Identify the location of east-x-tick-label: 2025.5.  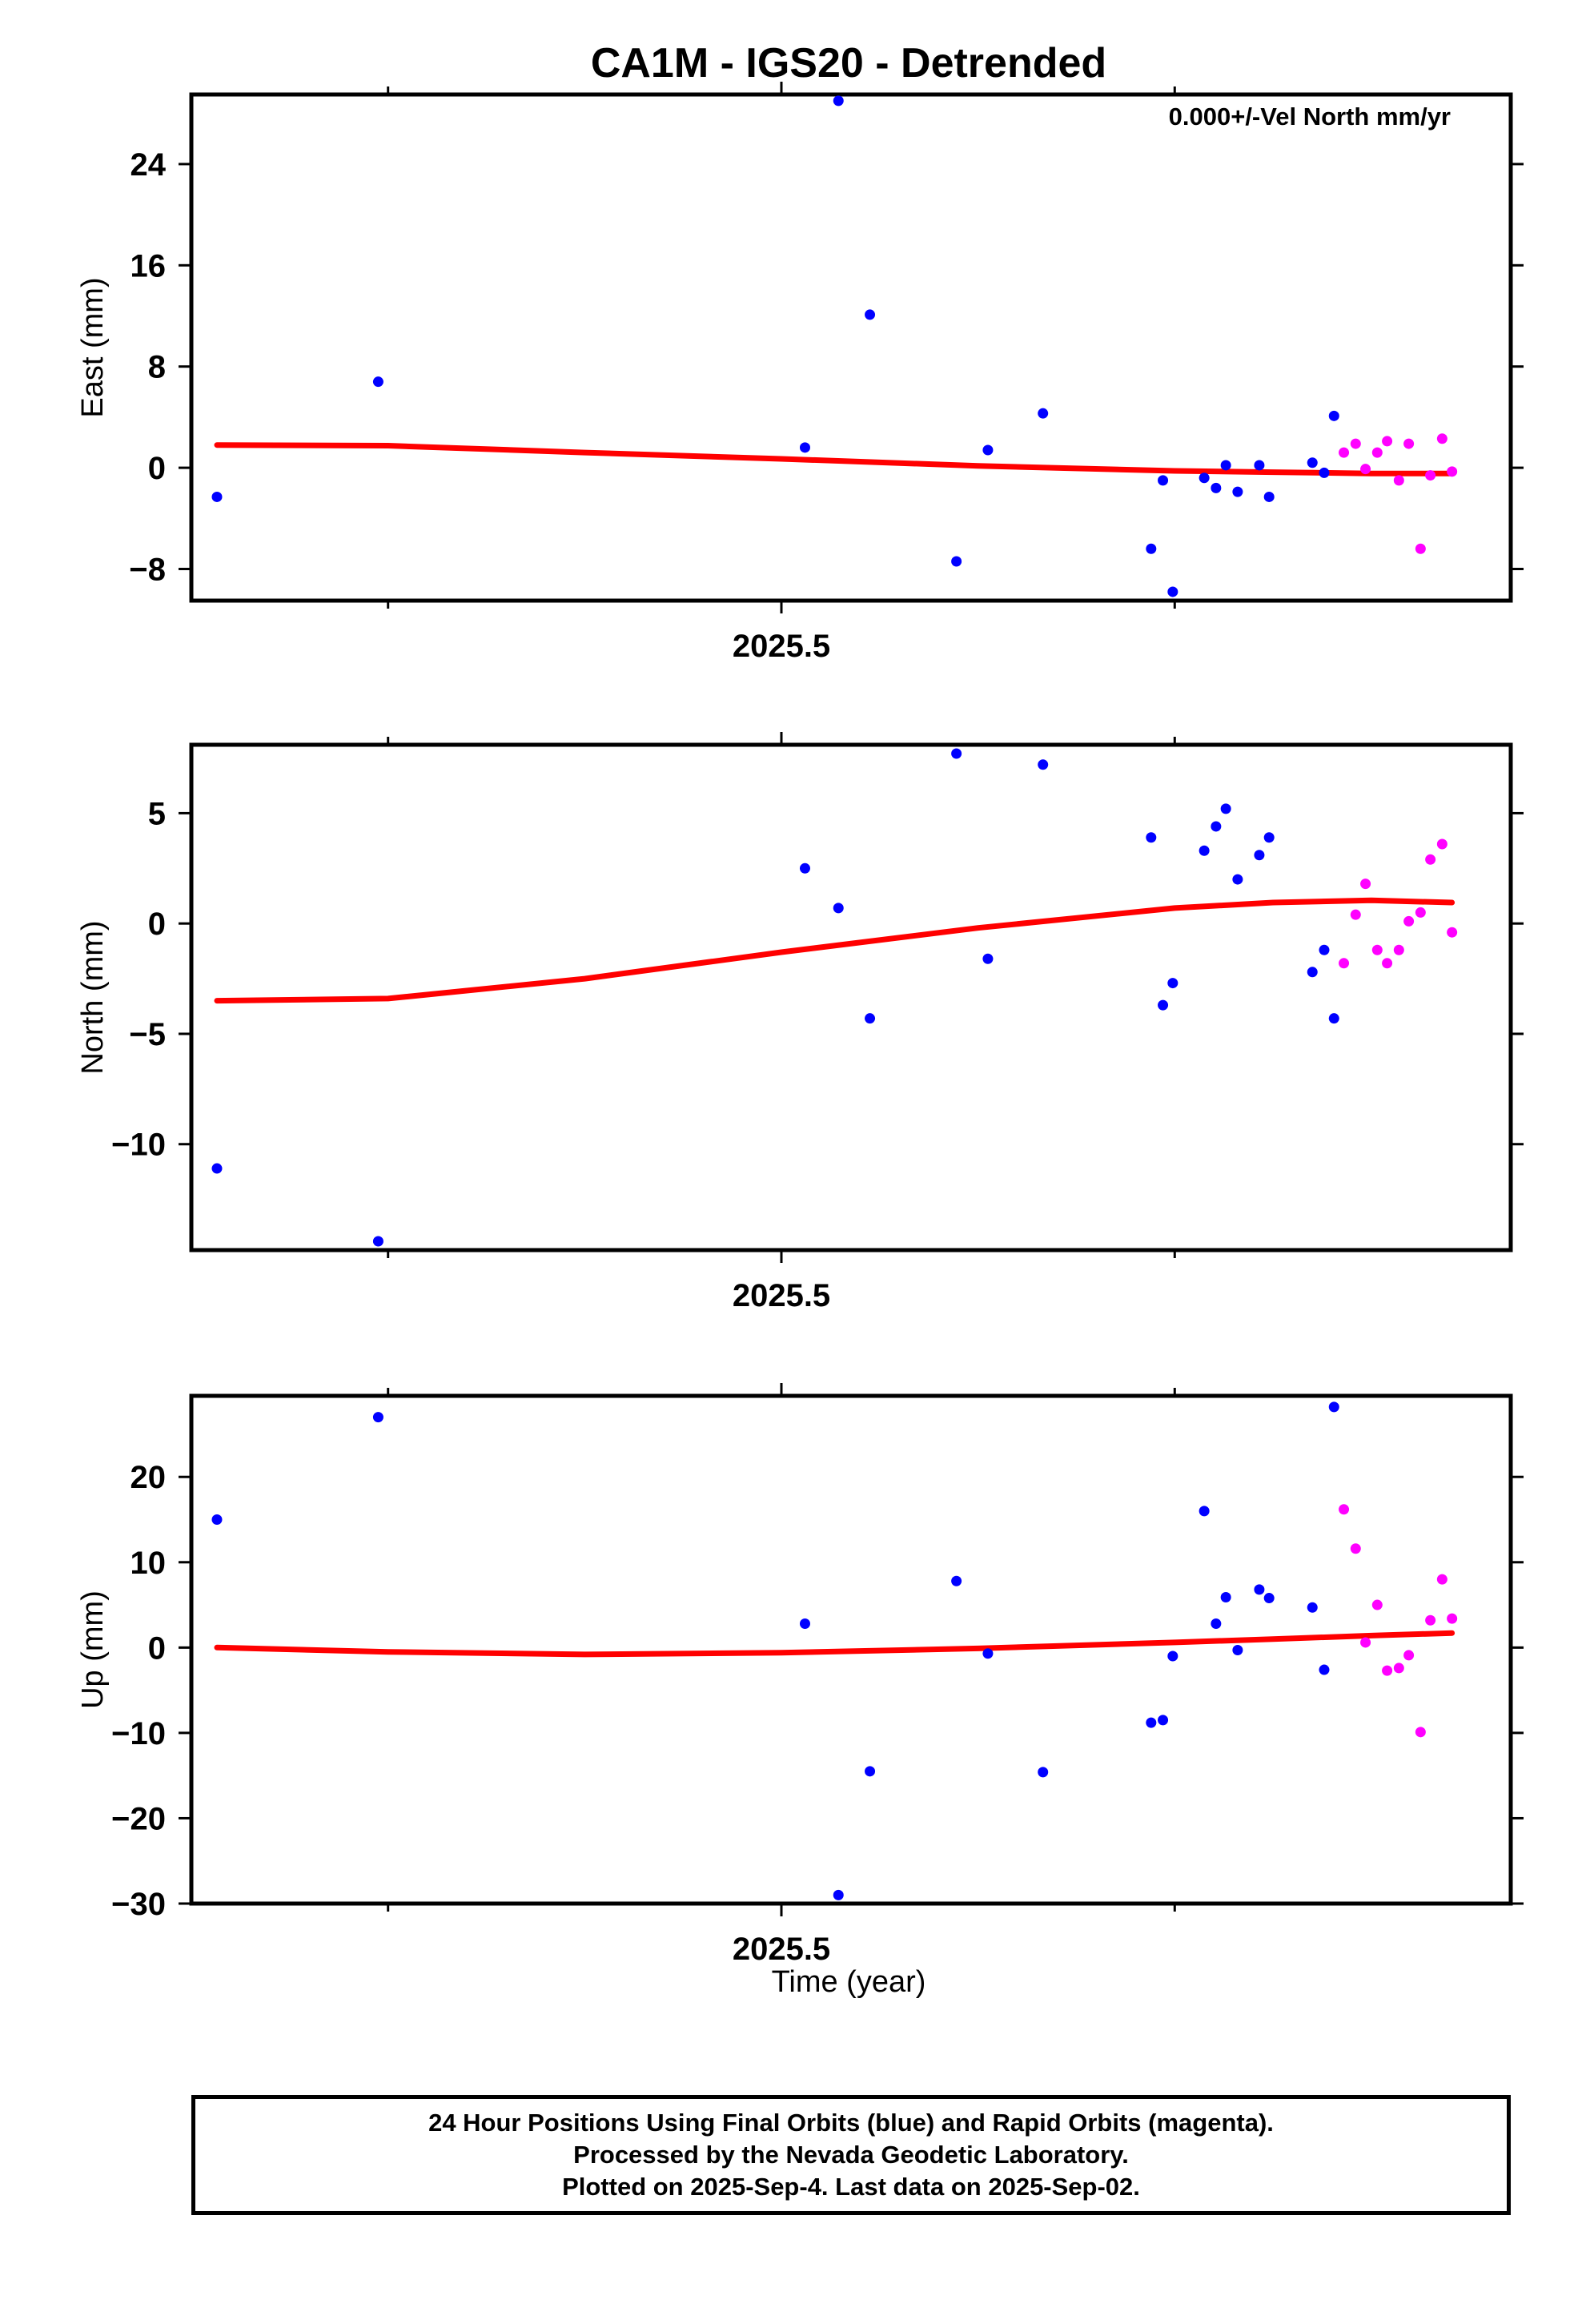
(781, 646).